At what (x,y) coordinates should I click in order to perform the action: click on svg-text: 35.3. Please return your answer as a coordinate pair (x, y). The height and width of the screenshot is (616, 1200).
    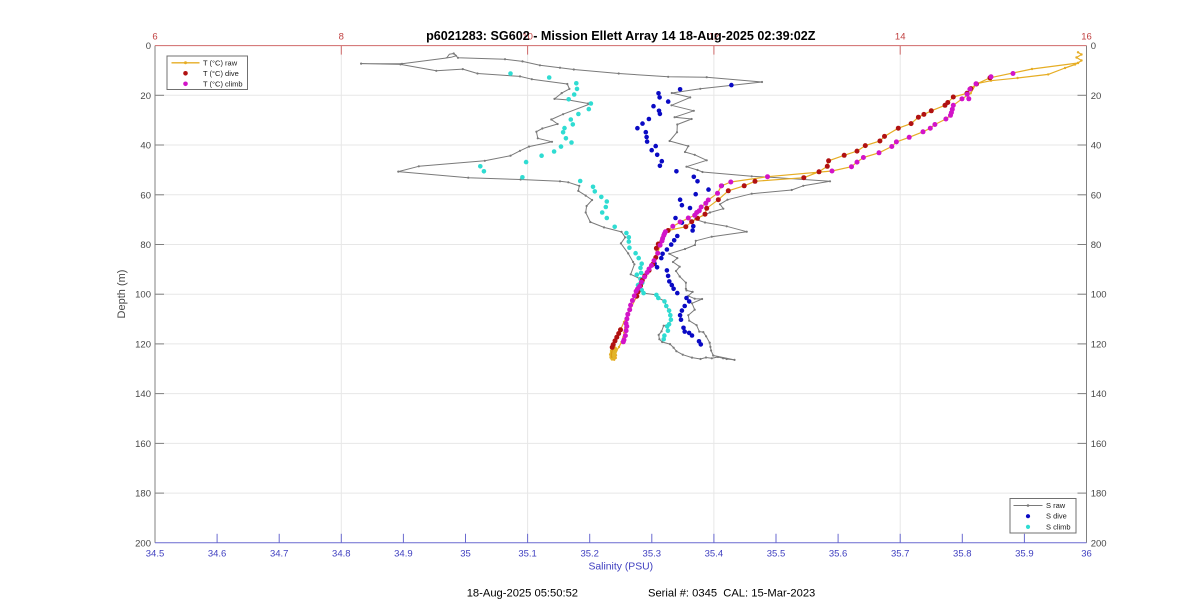
    Looking at the image, I should click on (652, 554).